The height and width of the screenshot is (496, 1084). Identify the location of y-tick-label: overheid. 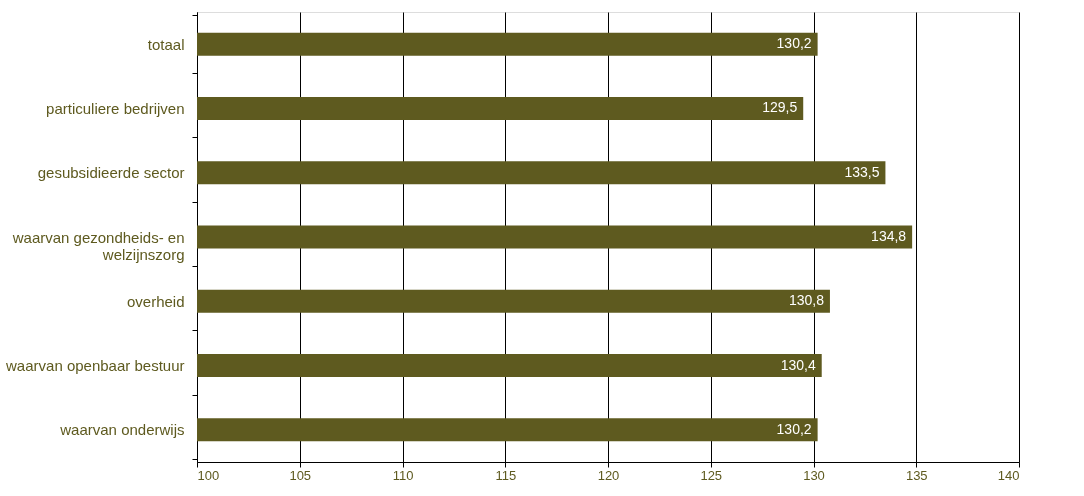
(155, 301).